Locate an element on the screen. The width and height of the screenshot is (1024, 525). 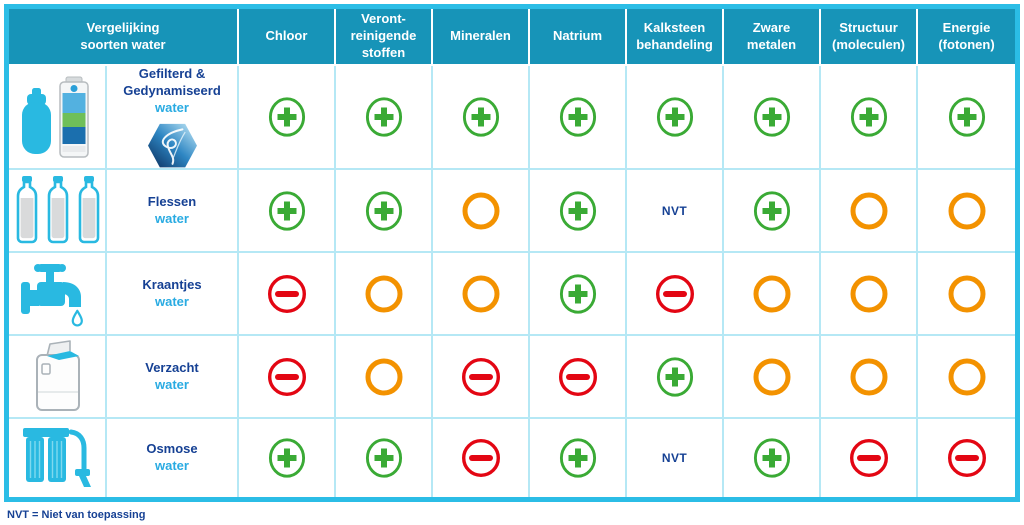
footnote: NVT = Niet van toepassing is located at coordinates (76, 515).